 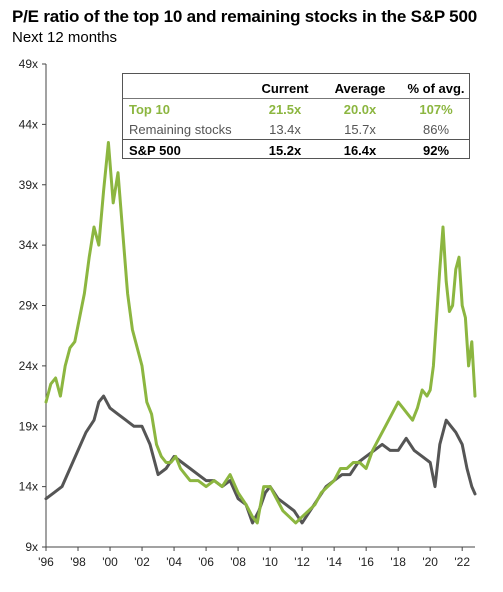 I want to click on y-tick-label: 9x, so click(x=31, y=547).